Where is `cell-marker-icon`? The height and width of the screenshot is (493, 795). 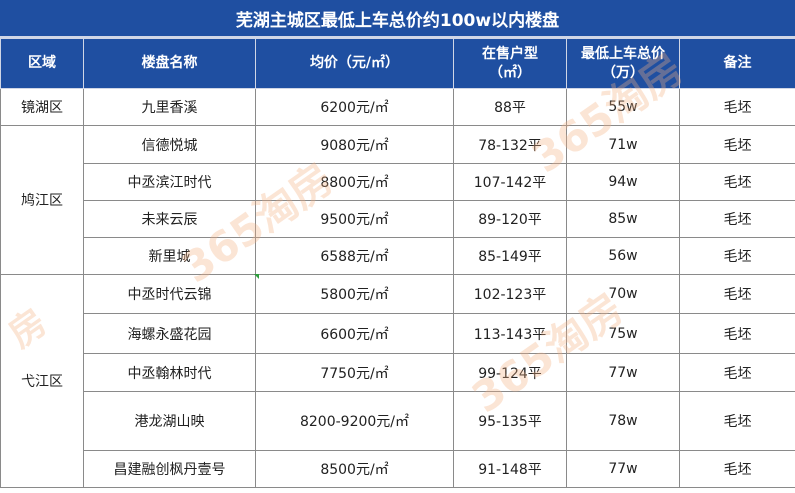 cell-marker-icon is located at coordinates (256, 276).